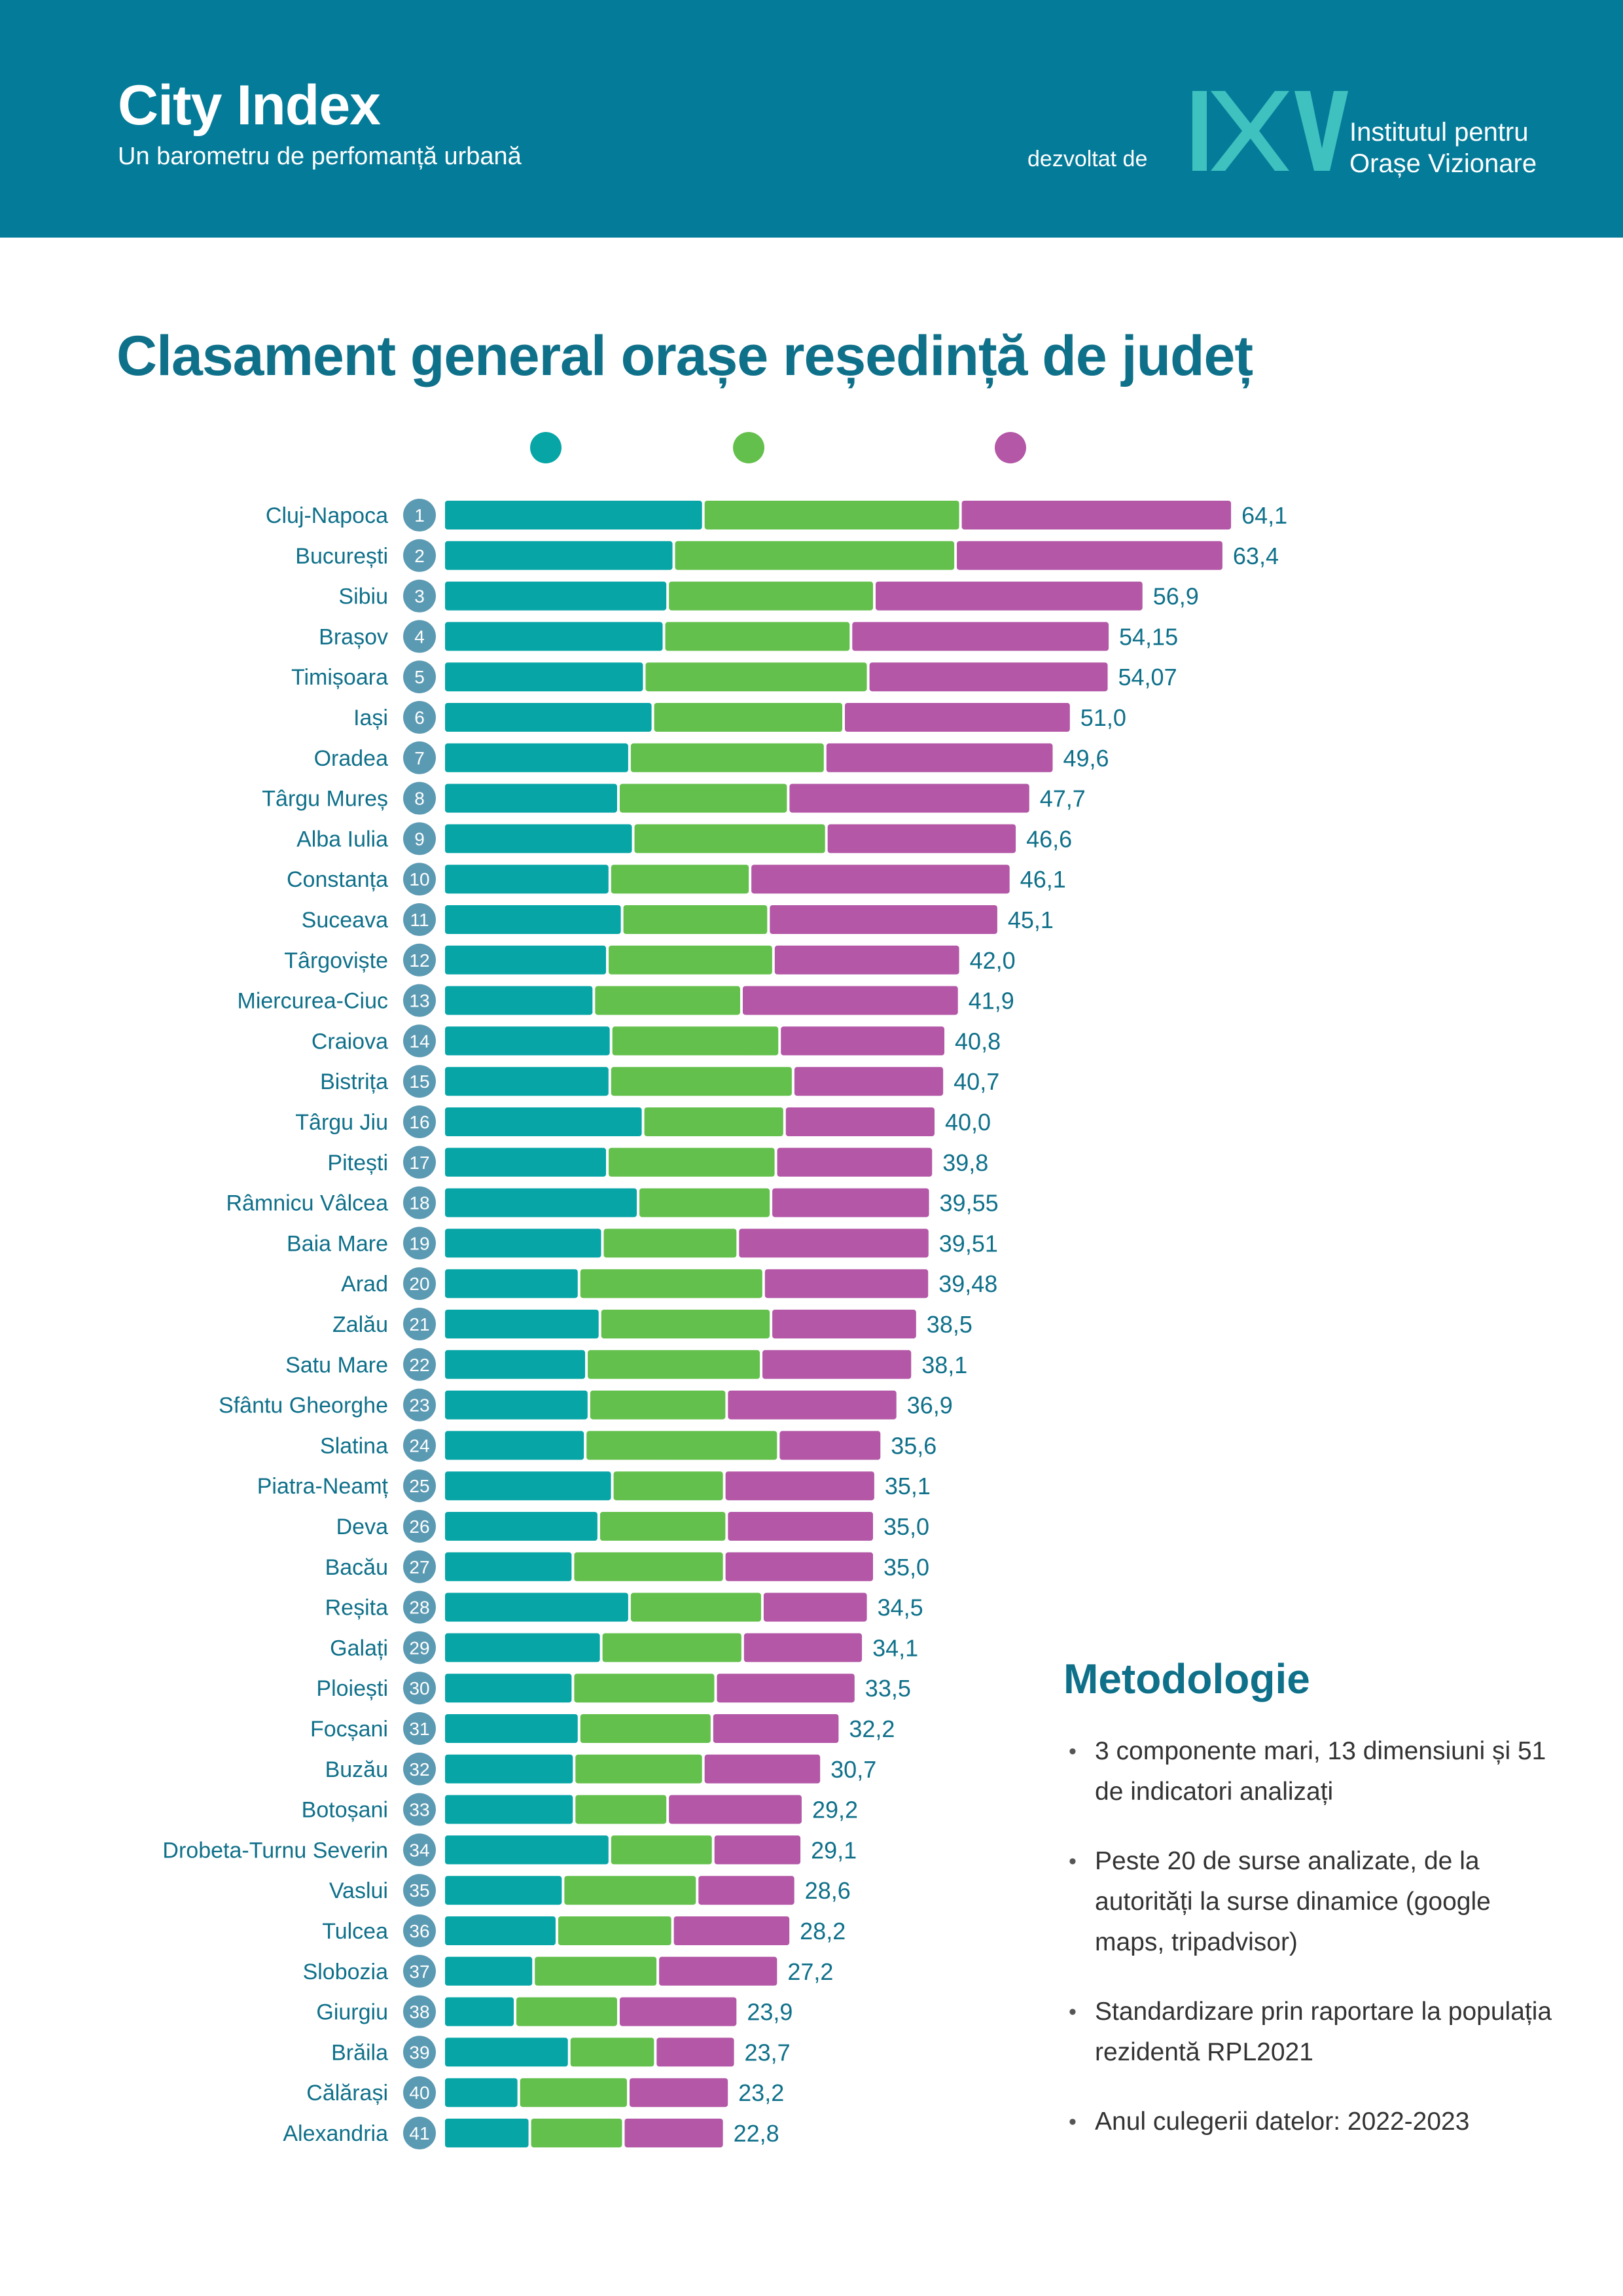  I want to click on rank-number: 8, so click(419, 799).